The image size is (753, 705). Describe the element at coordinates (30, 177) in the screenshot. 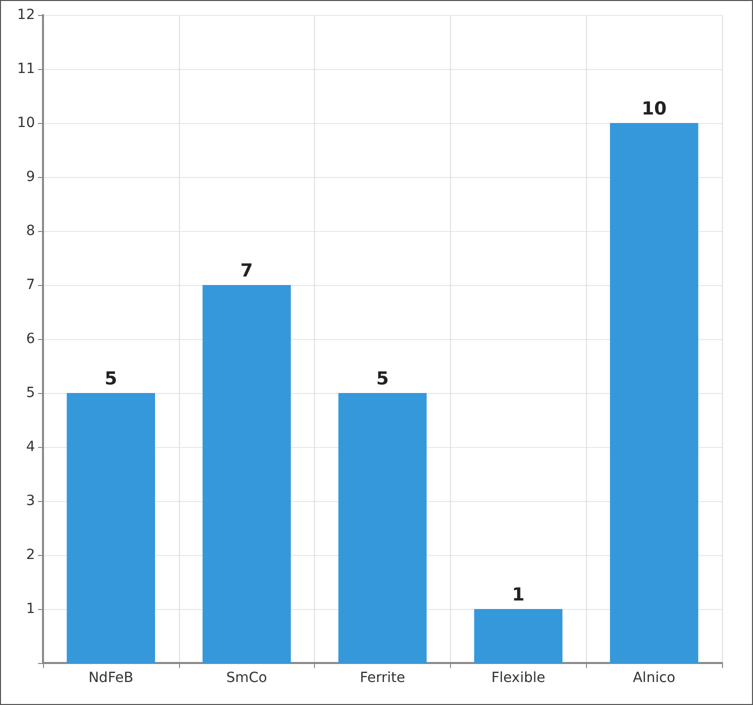

I see `y-tick-label: 9` at that location.